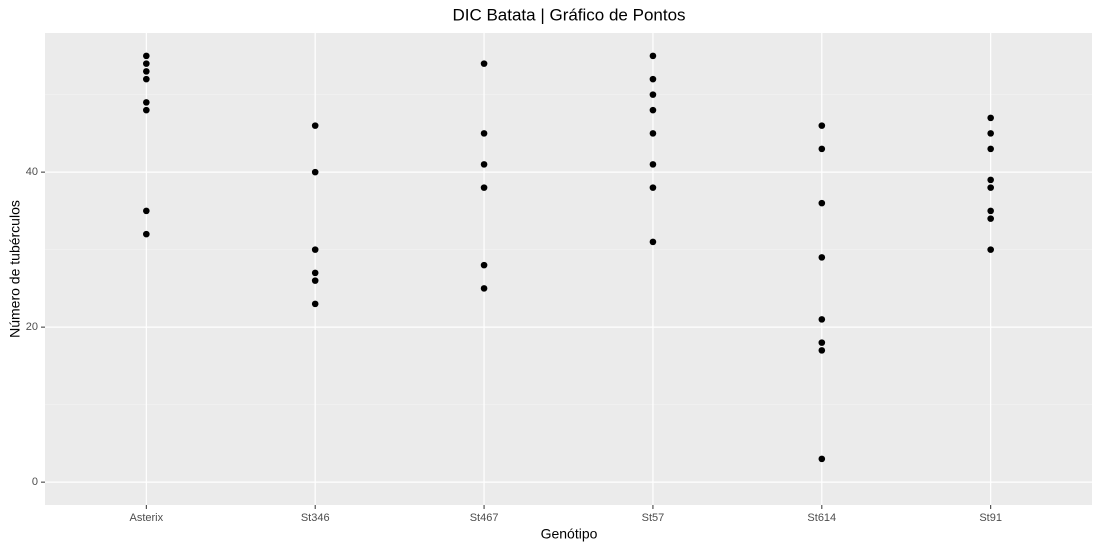  Describe the element at coordinates (568, 14) in the screenshot. I see `chart-title: DIC Batata | Gráfico de Pontos` at that location.